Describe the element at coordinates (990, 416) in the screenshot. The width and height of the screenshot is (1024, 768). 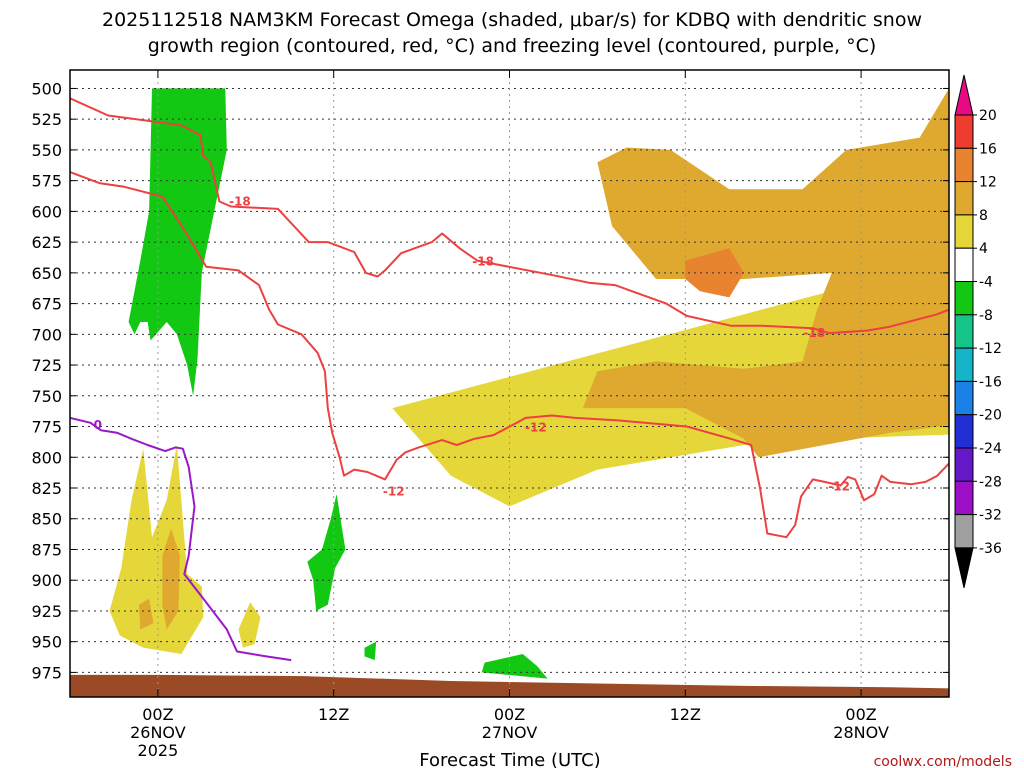
I see `colorbar-label: -20` at that location.